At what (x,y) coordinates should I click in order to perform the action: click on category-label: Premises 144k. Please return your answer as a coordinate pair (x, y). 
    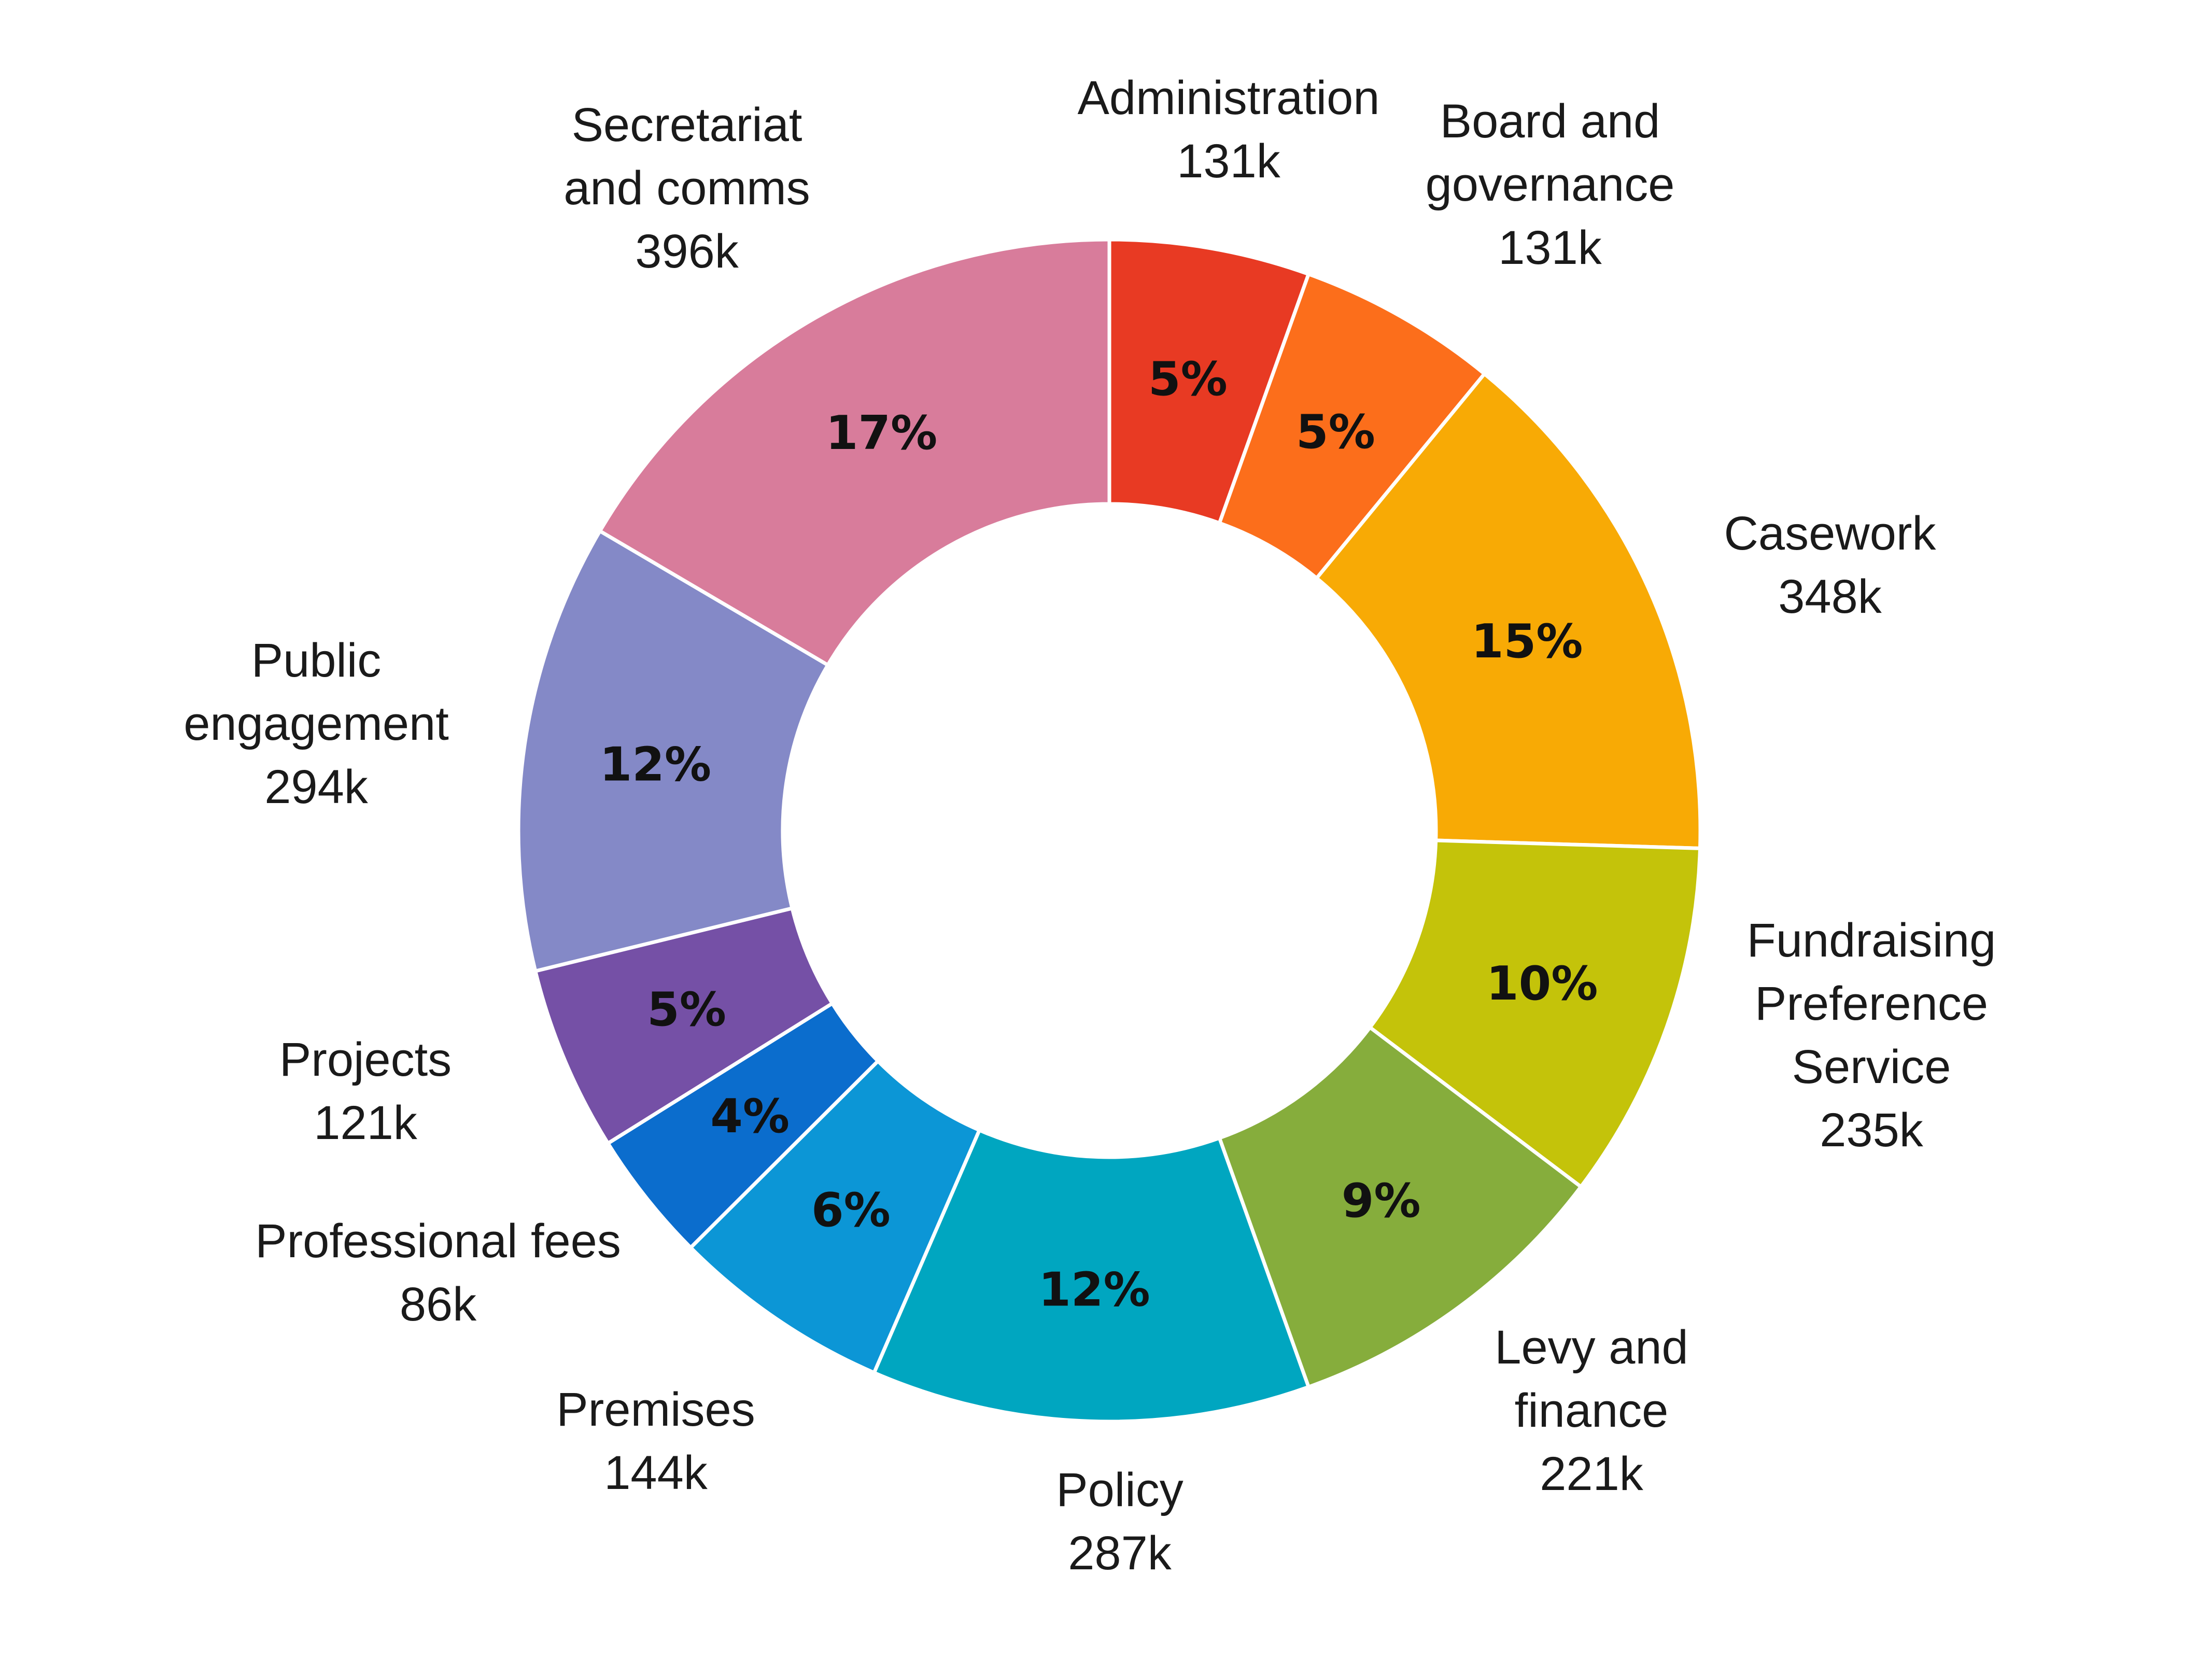
    Looking at the image, I should click on (655, 1441).